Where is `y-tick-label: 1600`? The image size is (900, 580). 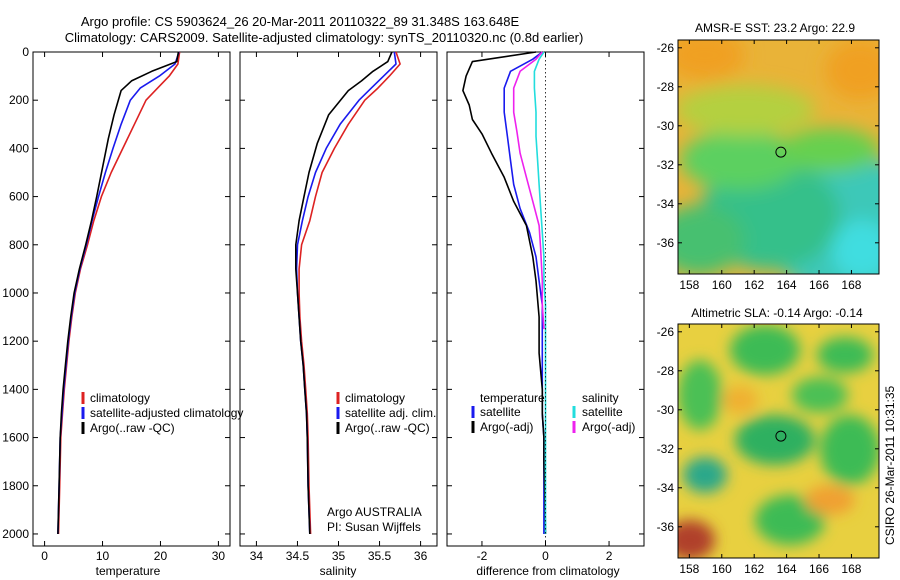
y-tick-label: 1600 is located at coordinates (15, 438).